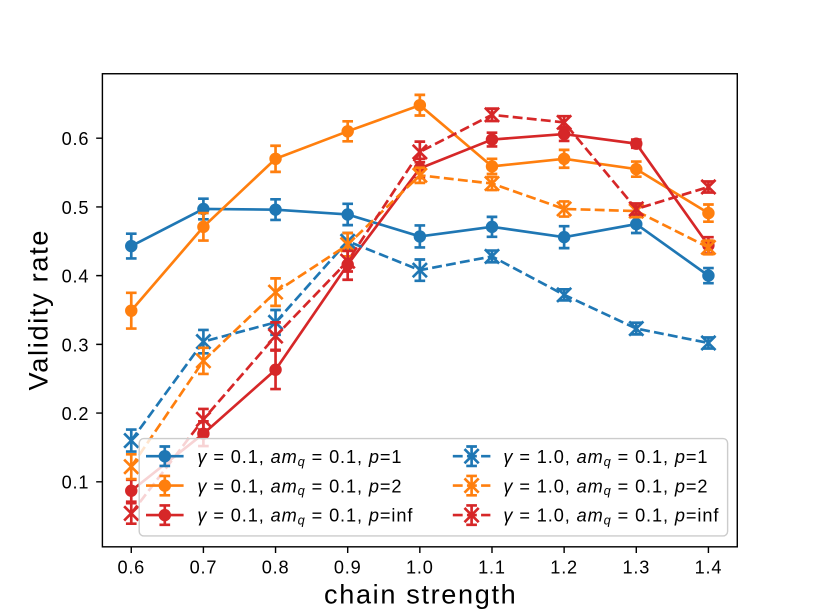  I want to click on svg-text: γ = 1.0, amq = 0.1, p=1, so click(605, 458).